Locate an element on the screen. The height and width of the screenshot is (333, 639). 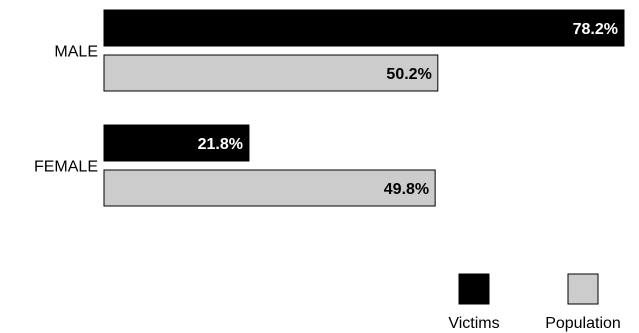
category-label-female: FEMALE is located at coordinates (66, 167).